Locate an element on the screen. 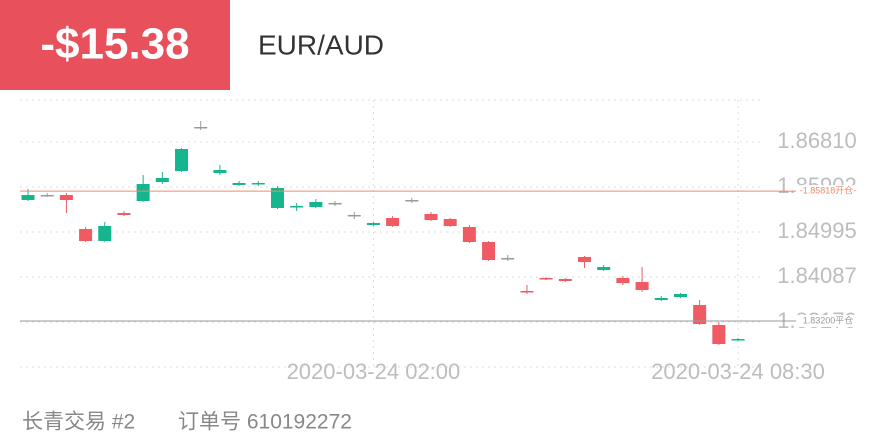 The height and width of the screenshot is (440, 880). x-tick-label: 2020-03-24 08:30 is located at coordinates (738, 371).